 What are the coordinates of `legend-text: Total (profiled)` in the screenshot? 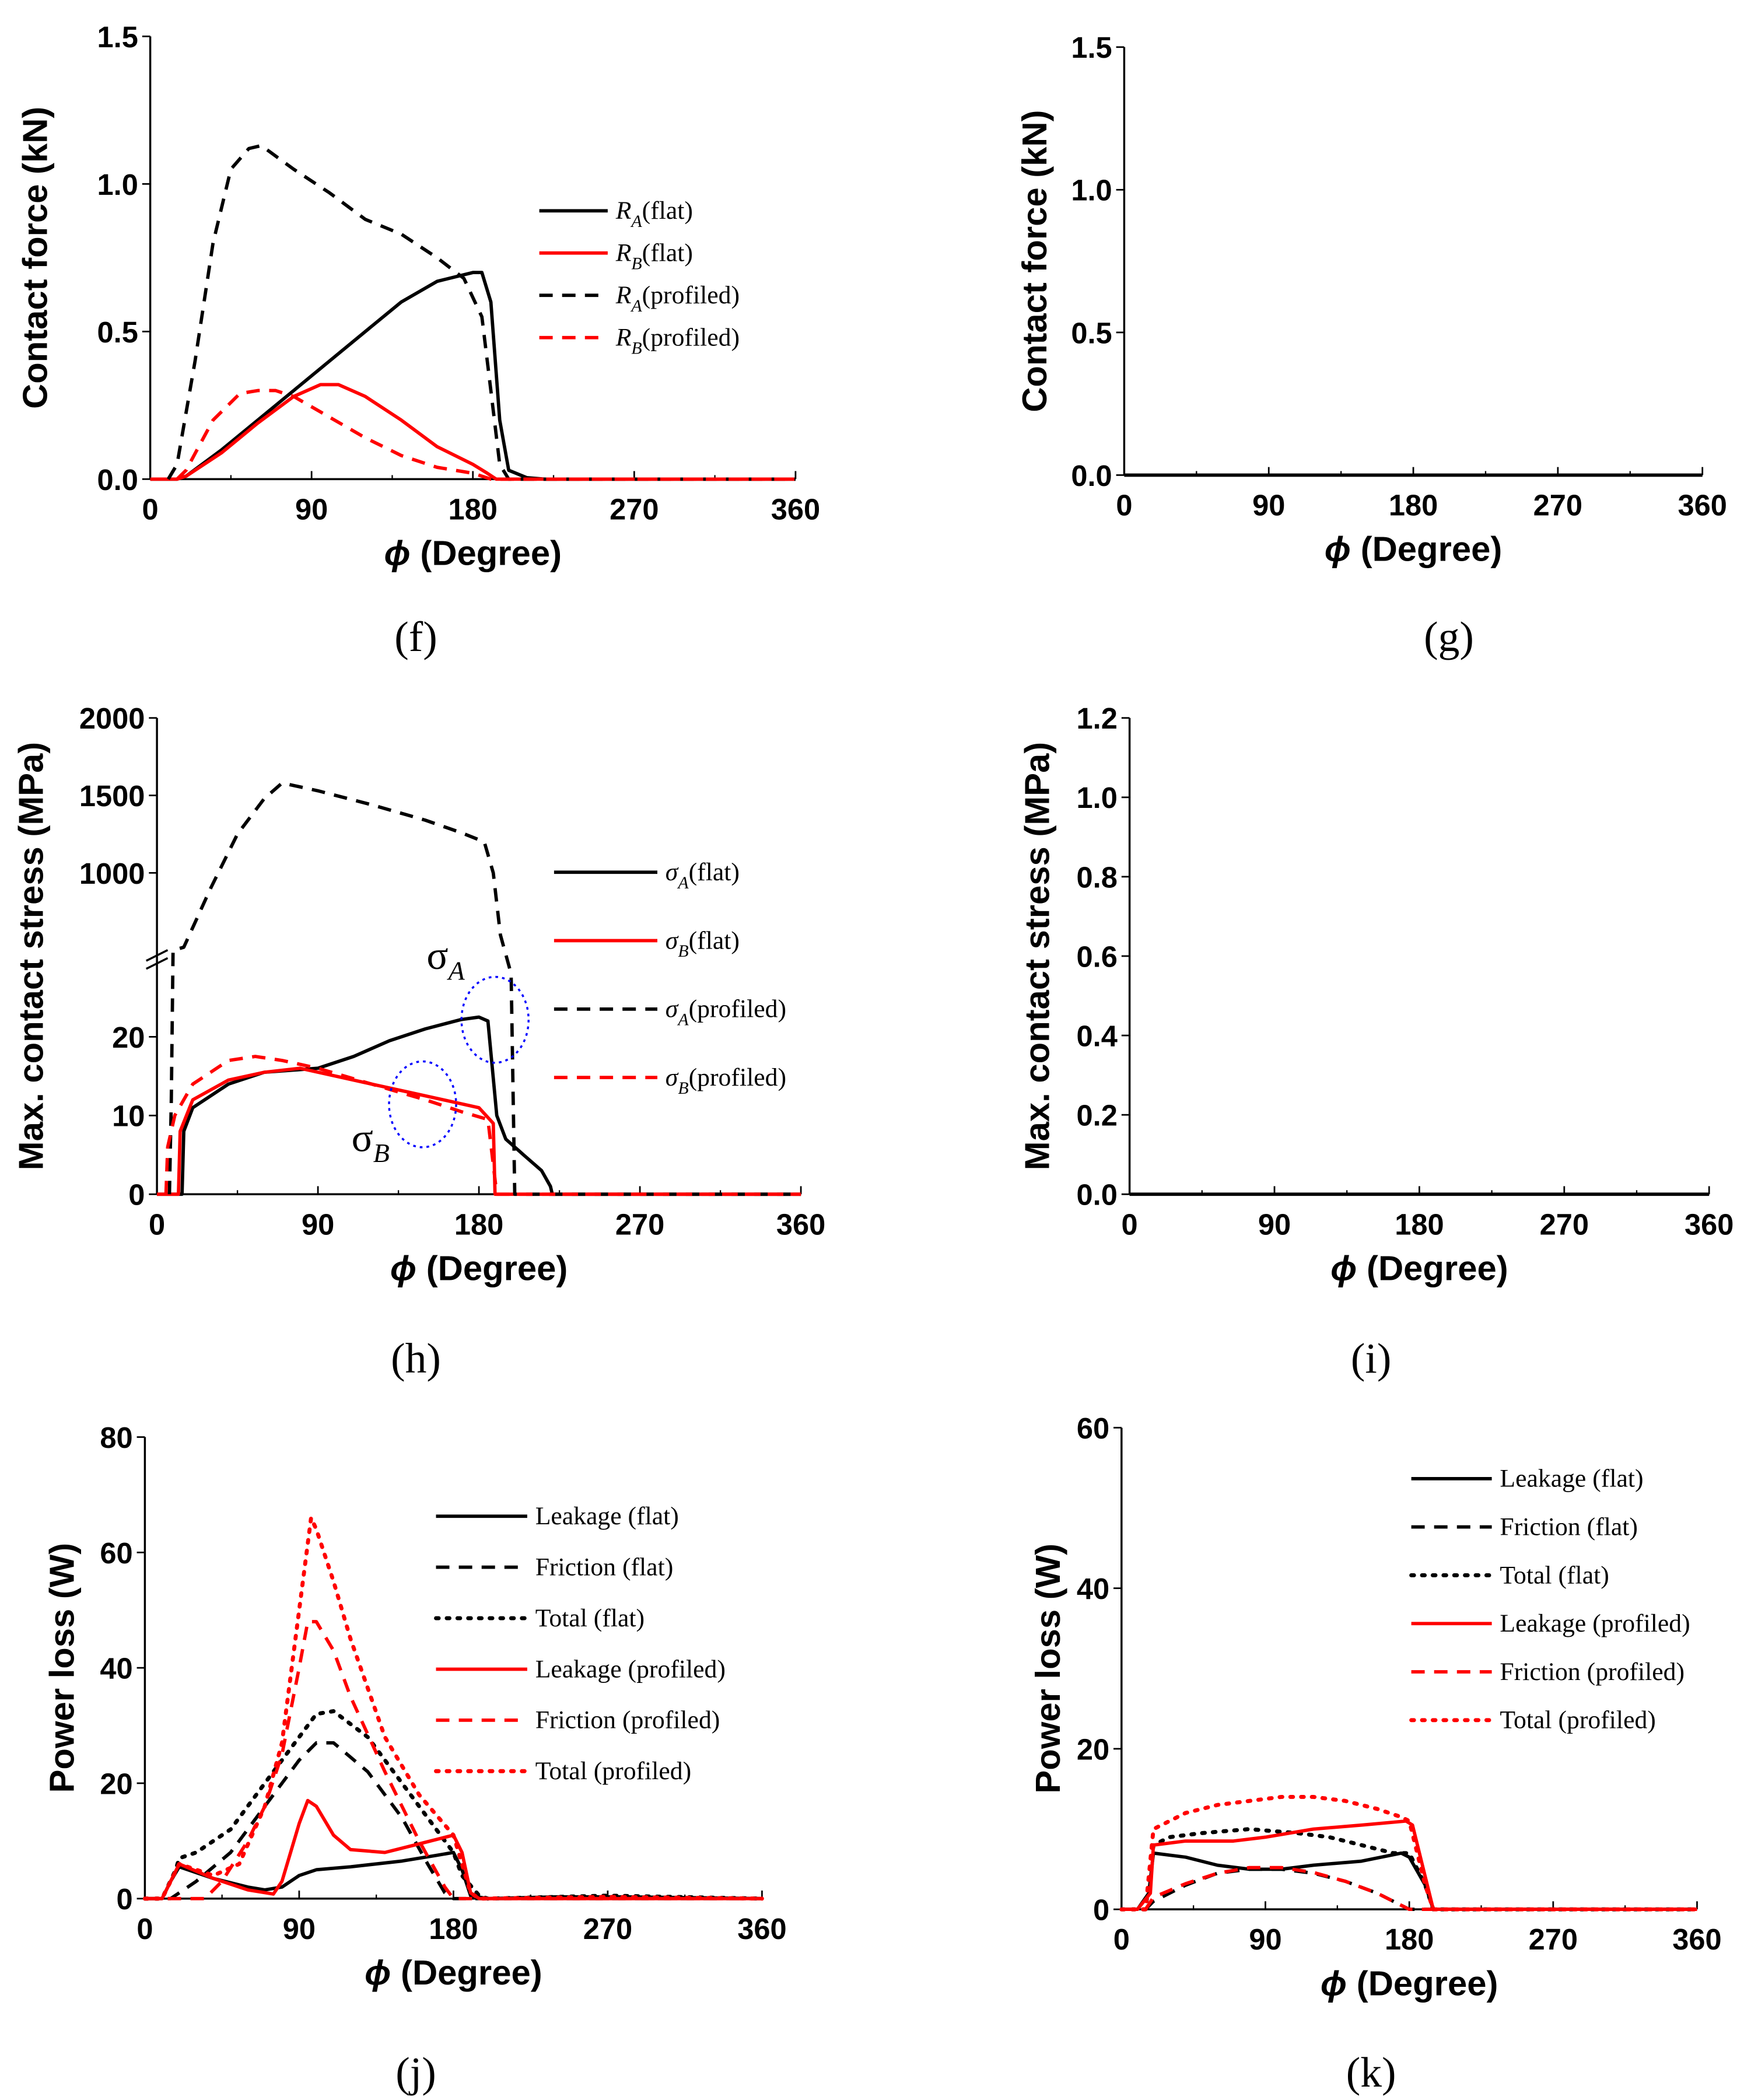 It's located at (1577, 1720).